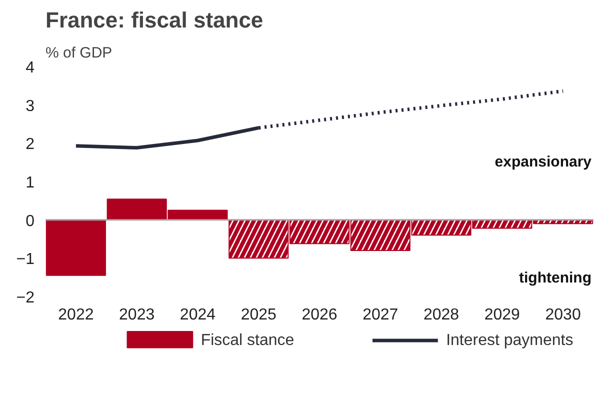 This screenshot has height=404, width=611. Describe the element at coordinates (198, 315) in the screenshot. I see `x-tick-label: 2024` at that location.